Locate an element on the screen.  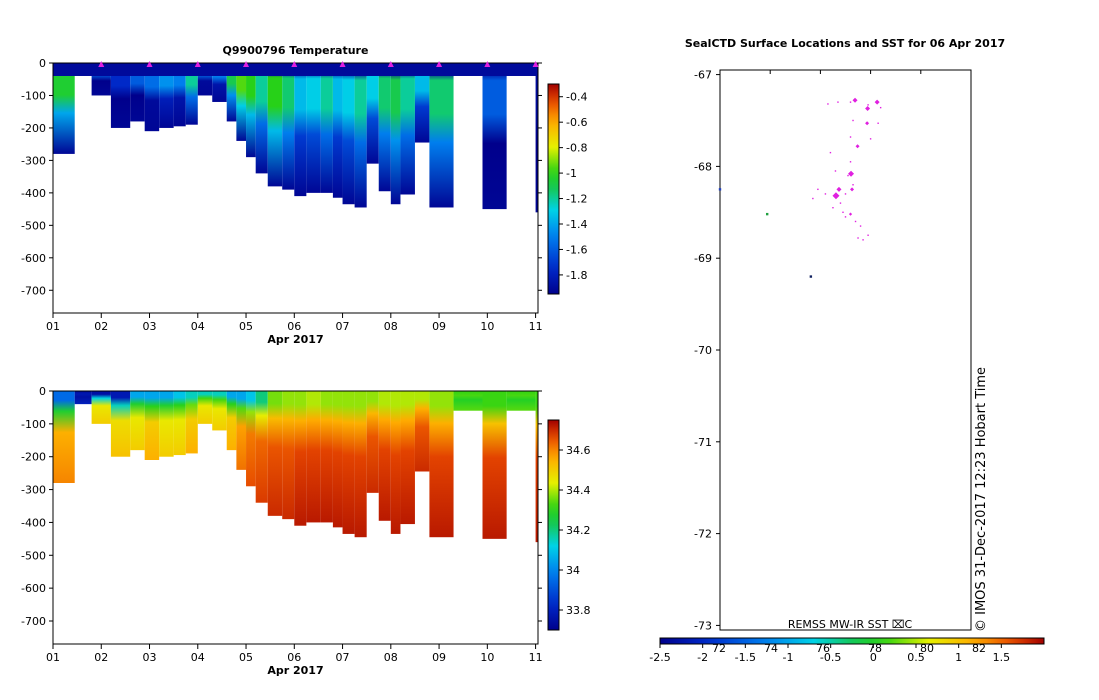
sst-colorbar-tick-label: -2 is located at coordinates (702, 657).